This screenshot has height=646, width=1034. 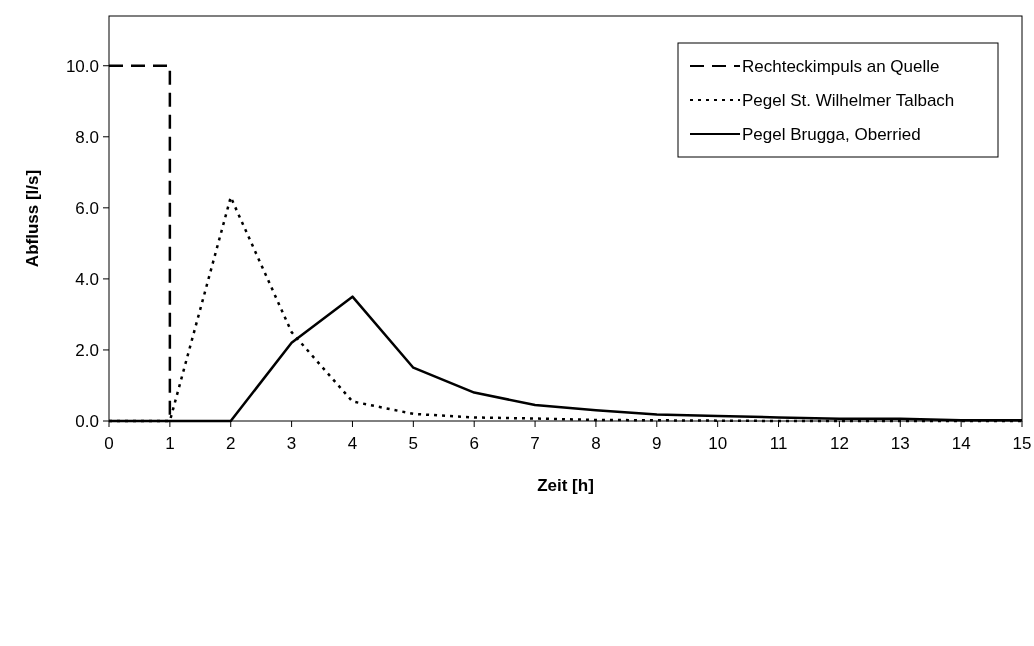 What do you see at coordinates (87, 279) in the screenshot?
I see `y-tick-label: 4.0` at bounding box center [87, 279].